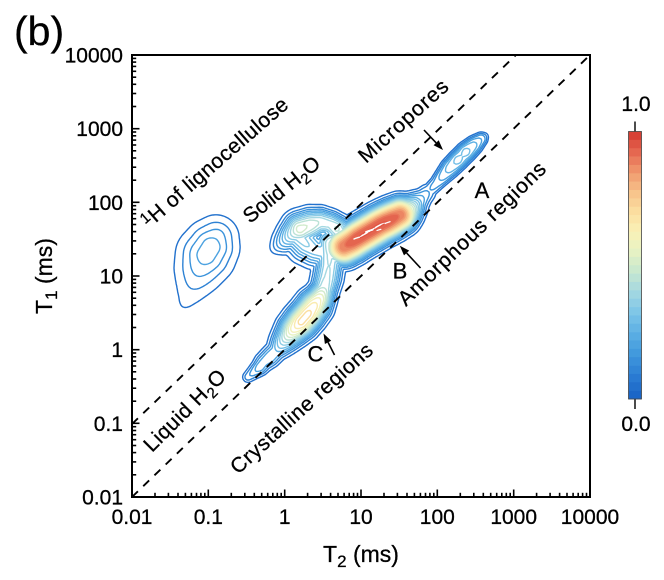 The height and width of the screenshot is (580, 664). What do you see at coordinates (635, 104) in the screenshot?
I see `svg-text: 1.0` at bounding box center [635, 104].